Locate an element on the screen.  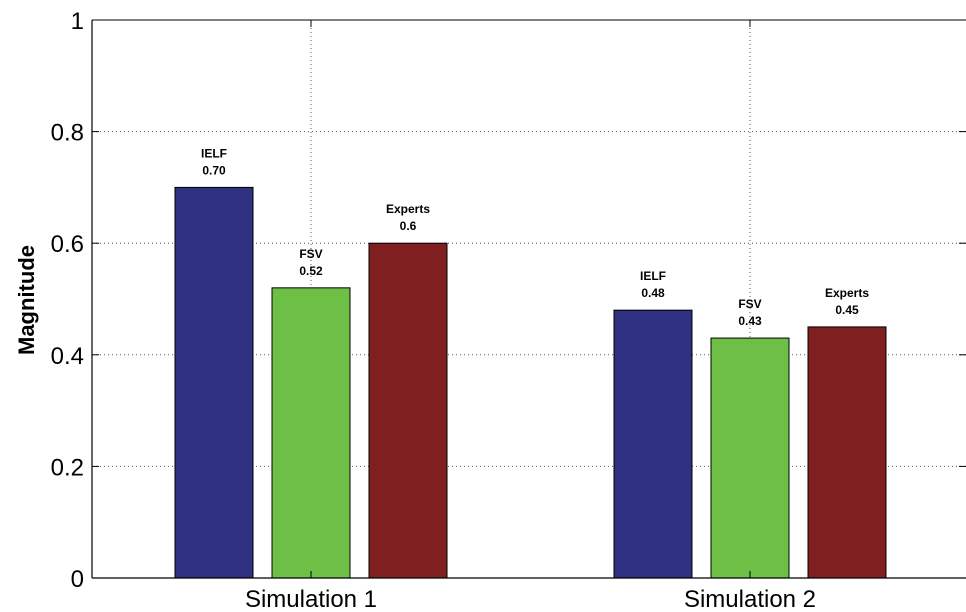
y-axis-title: Magnitude is located at coordinates (26, 300).